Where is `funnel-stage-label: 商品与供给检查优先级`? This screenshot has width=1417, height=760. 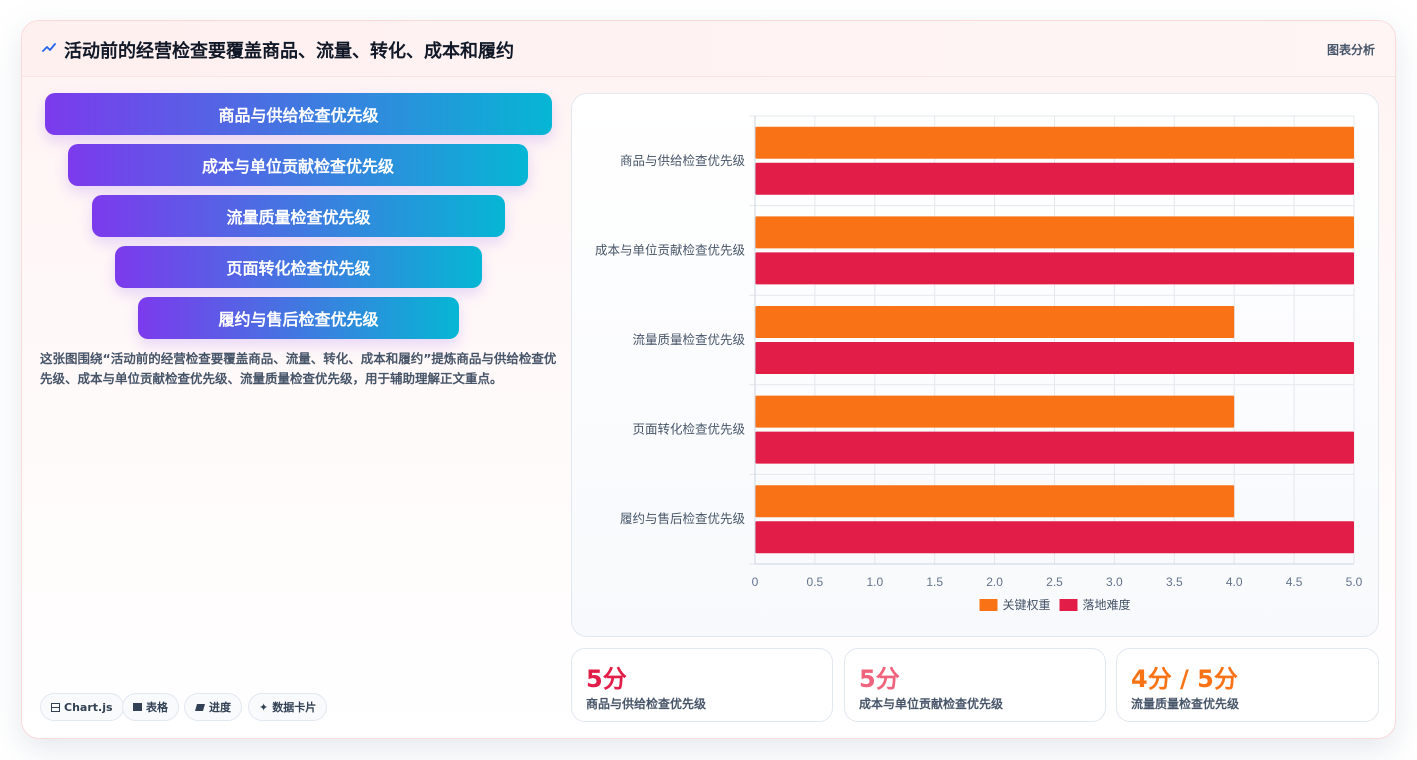 funnel-stage-label: 商品与供给检查优先级 is located at coordinates (298, 115).